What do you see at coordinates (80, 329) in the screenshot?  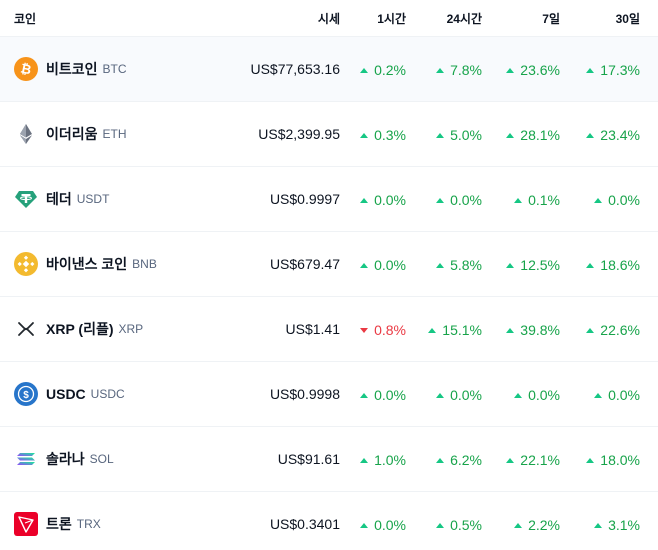 I see `coin-name: XRP (리플)` at bounding box center [80, 329].